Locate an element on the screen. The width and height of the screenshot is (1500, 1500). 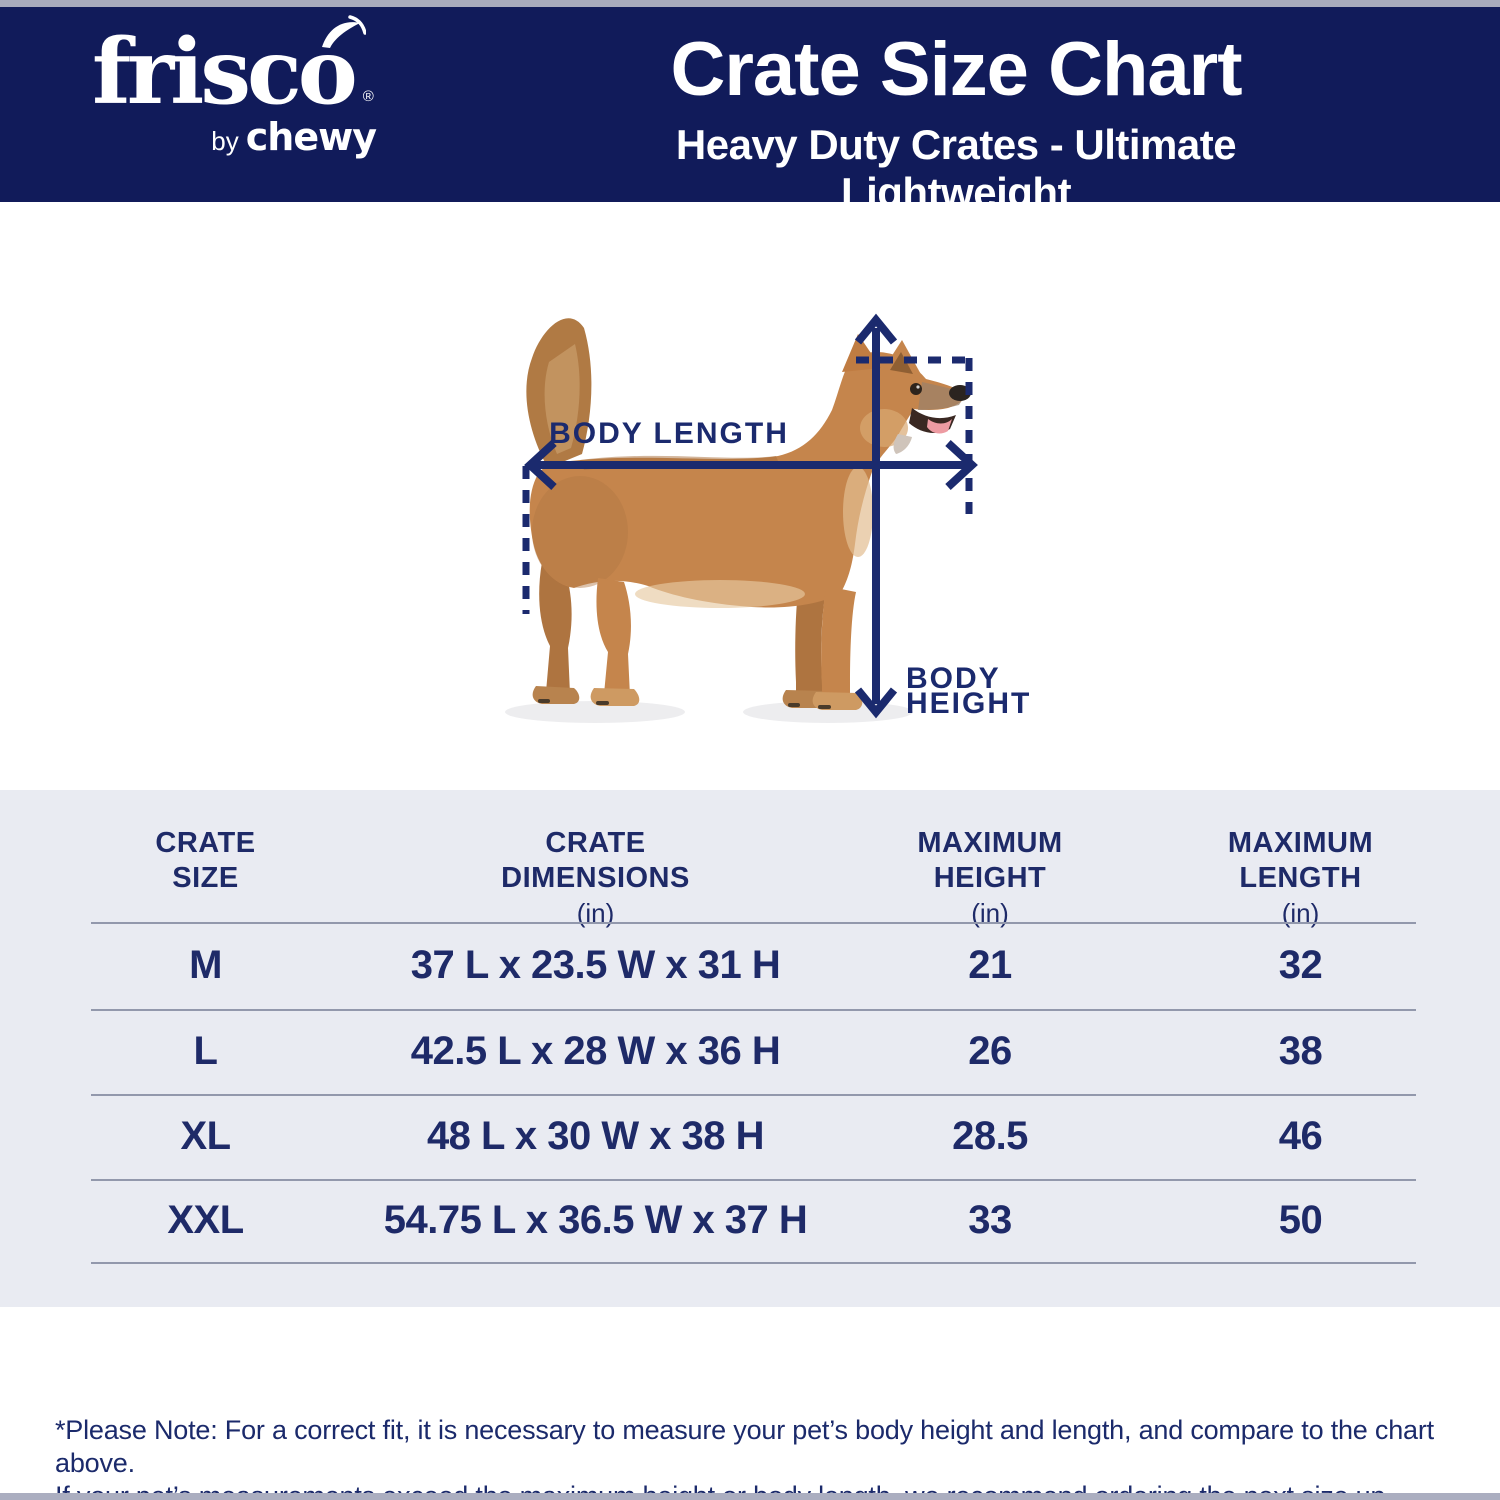
registered-trademark: ® is located at coordinates (368, 96).